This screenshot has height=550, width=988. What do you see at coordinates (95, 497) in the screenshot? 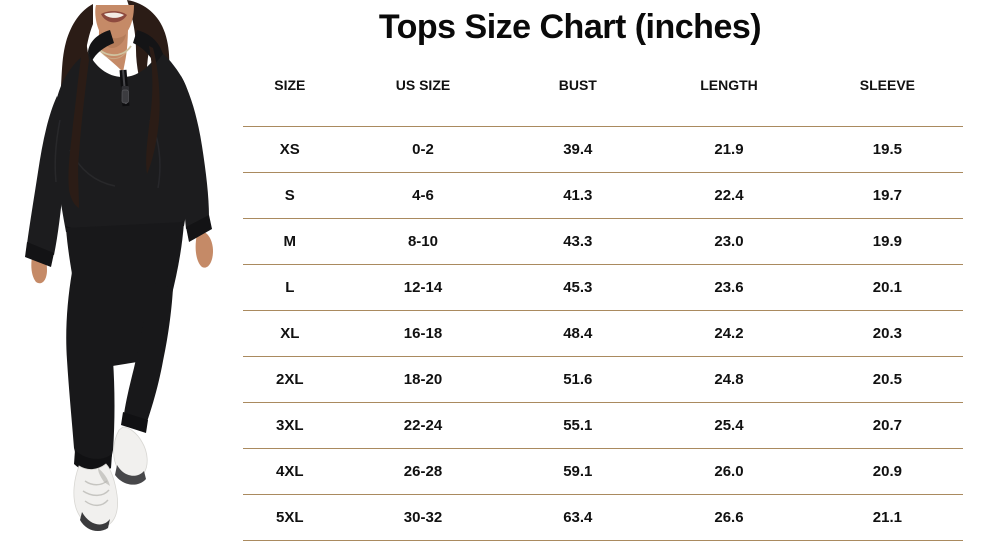
I see `sneaker-front` at bounding box center [95, 497].